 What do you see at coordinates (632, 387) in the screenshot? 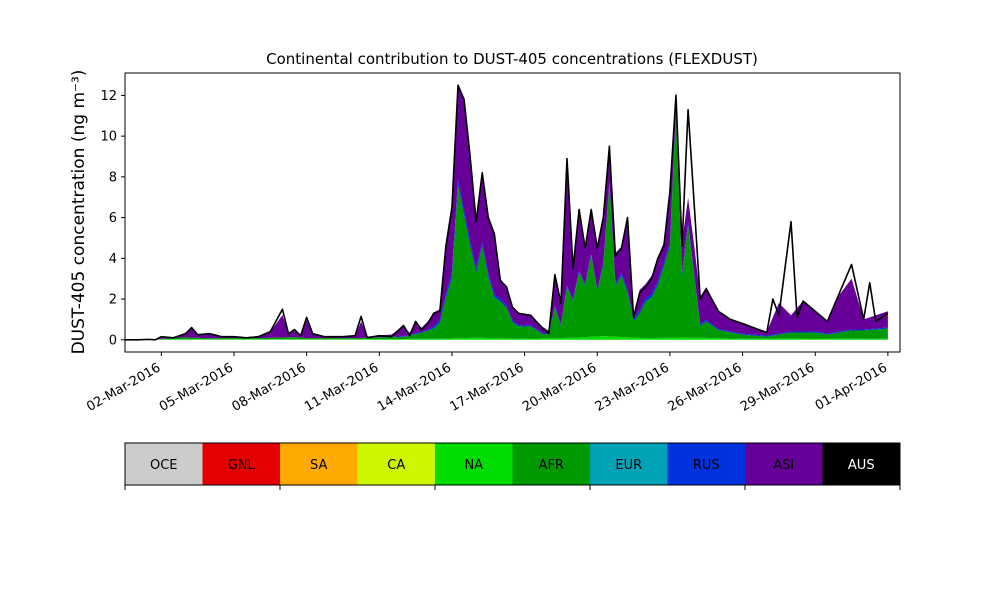
I see `x-tick-label: 23-Mar-2016` at bounding box center [632, 387].